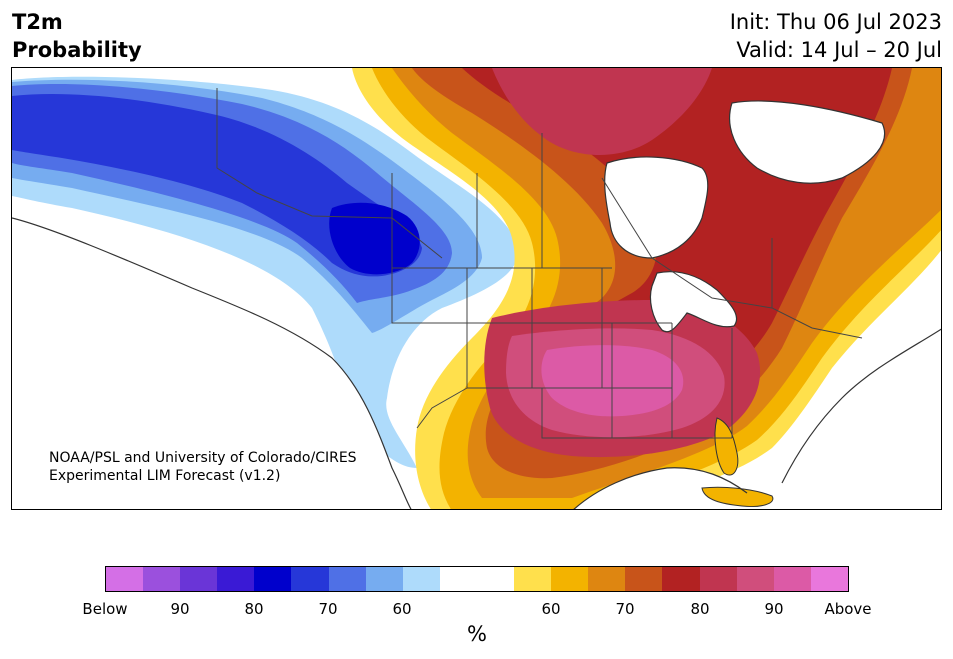  I want to click on measure-label: Probability, so click(77, 50).